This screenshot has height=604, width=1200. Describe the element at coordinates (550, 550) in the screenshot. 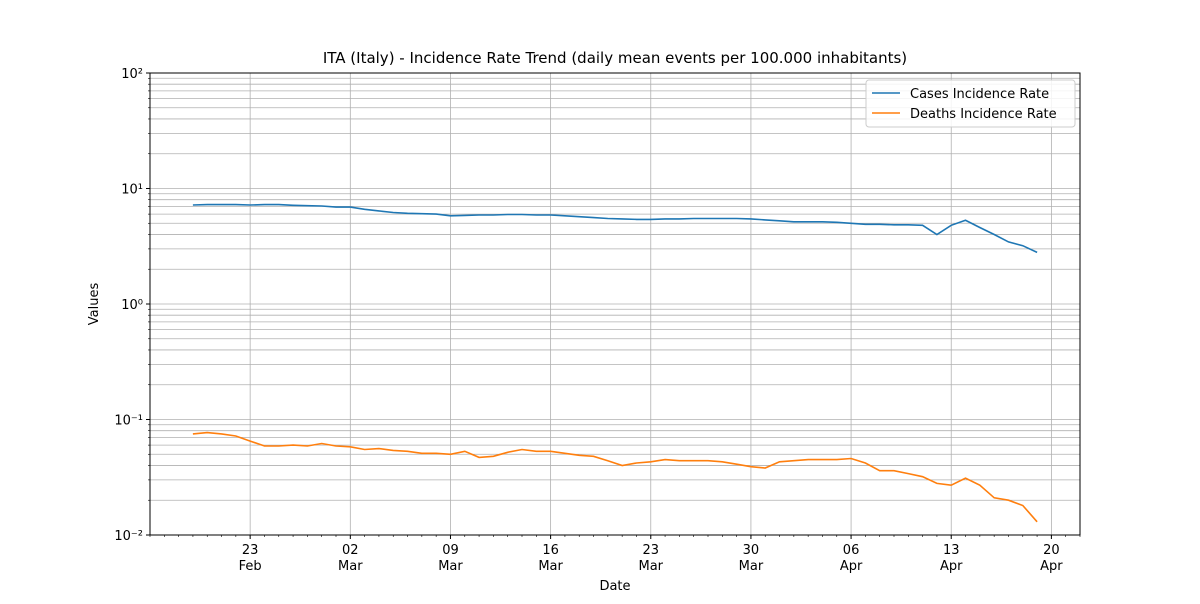

I see `x-tick-label-line: 16` at that location.